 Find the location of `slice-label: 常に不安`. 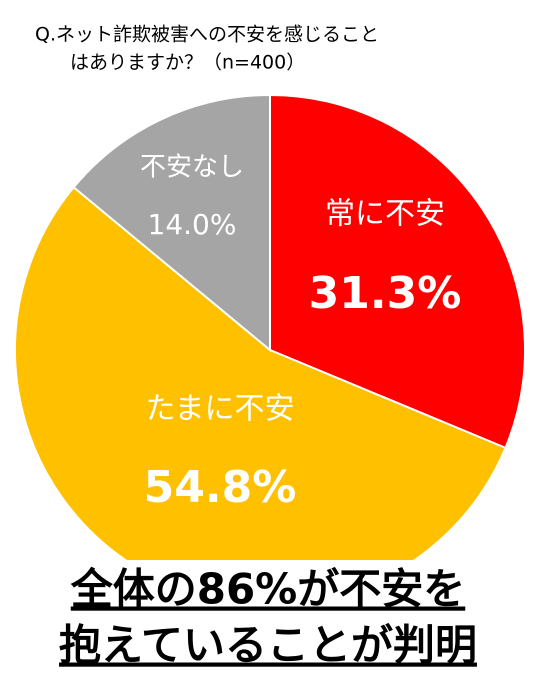

slice-label: 常に不安 is located at coordinates (385, 214).